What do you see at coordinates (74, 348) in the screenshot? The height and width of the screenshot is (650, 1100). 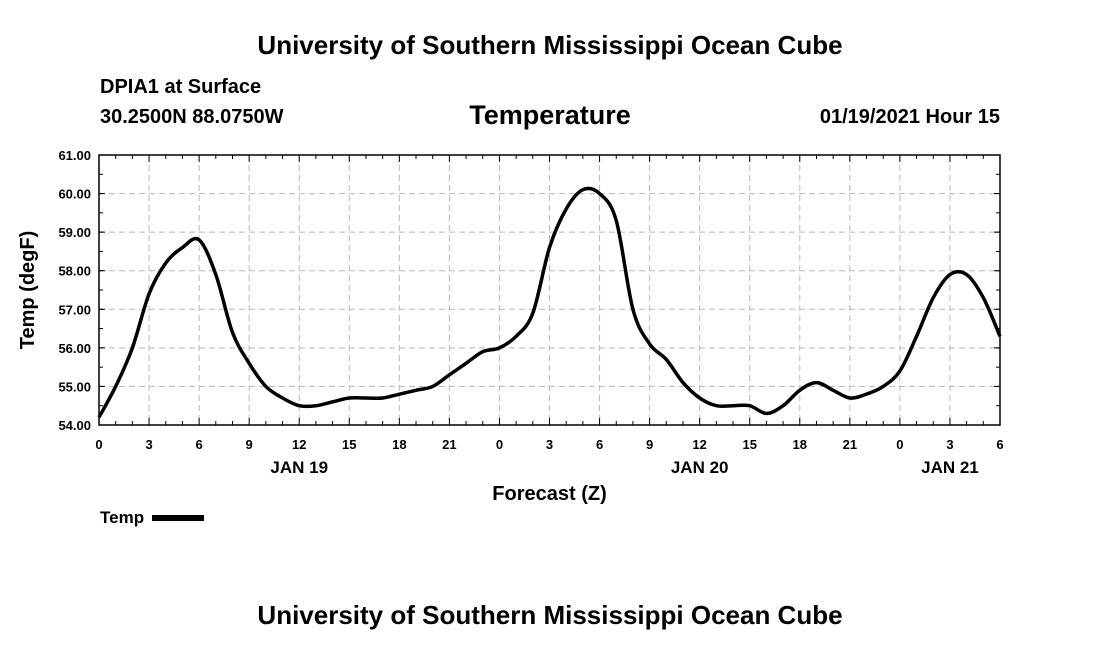 I see `y-tick-label: 56.00` at bounding box center [74, 348].